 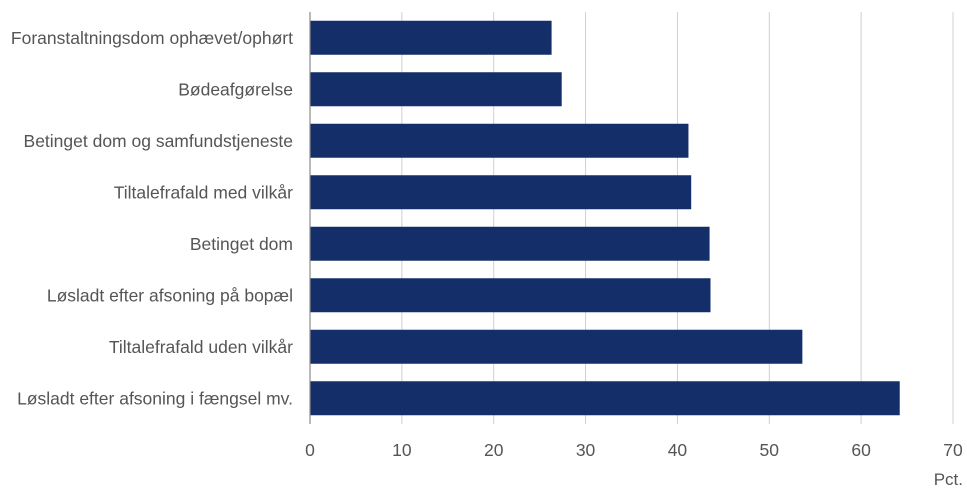 I want to click on category-label: Løsladt efter afsoning i fængsel mv., so click(x=155, y=398).